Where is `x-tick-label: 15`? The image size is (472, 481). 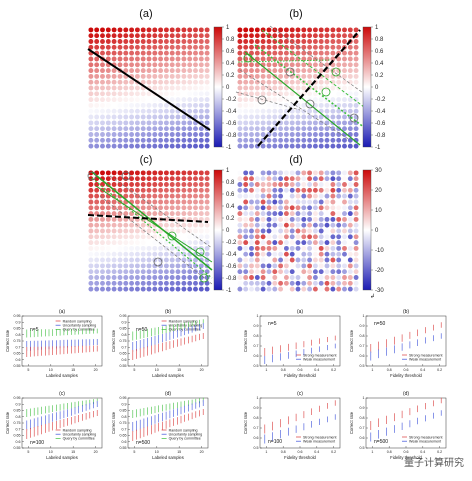 x-tick-label: 15 is located at coordinates (73, 452).